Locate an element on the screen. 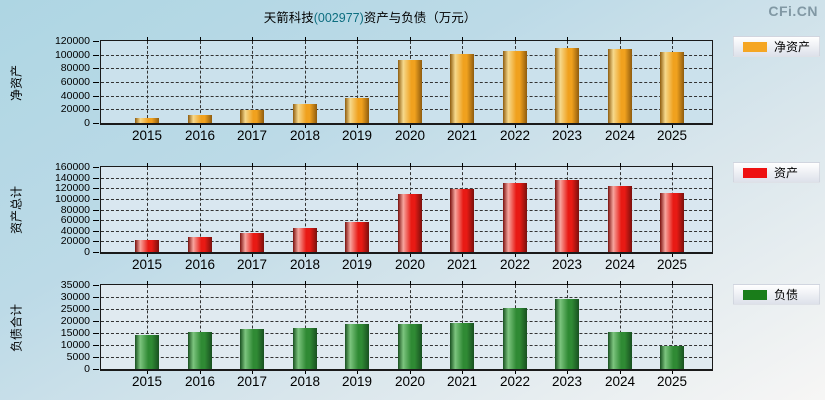 The height and width of the screenshot is (400, 825). bar-total-assets-2022 is located at coordinates (515, 217).